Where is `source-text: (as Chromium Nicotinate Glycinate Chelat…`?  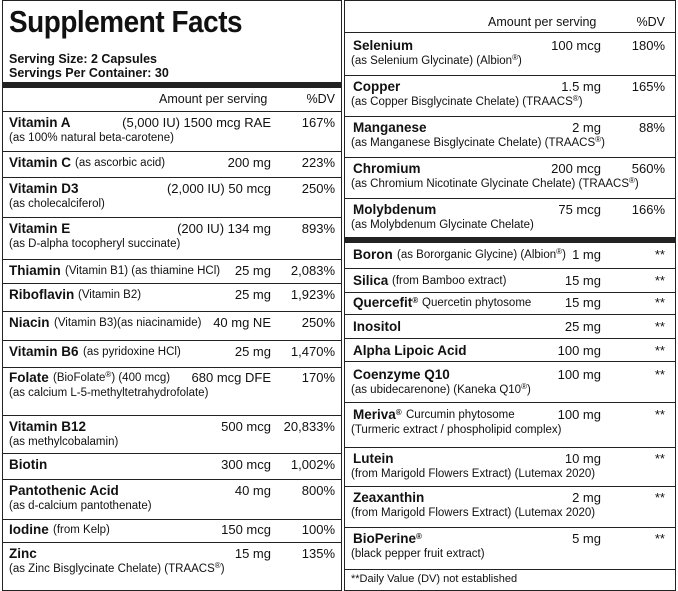 source-text: (as Chromium Nicotinate Glycinate Chelat… is located at coordinates (490, 184).